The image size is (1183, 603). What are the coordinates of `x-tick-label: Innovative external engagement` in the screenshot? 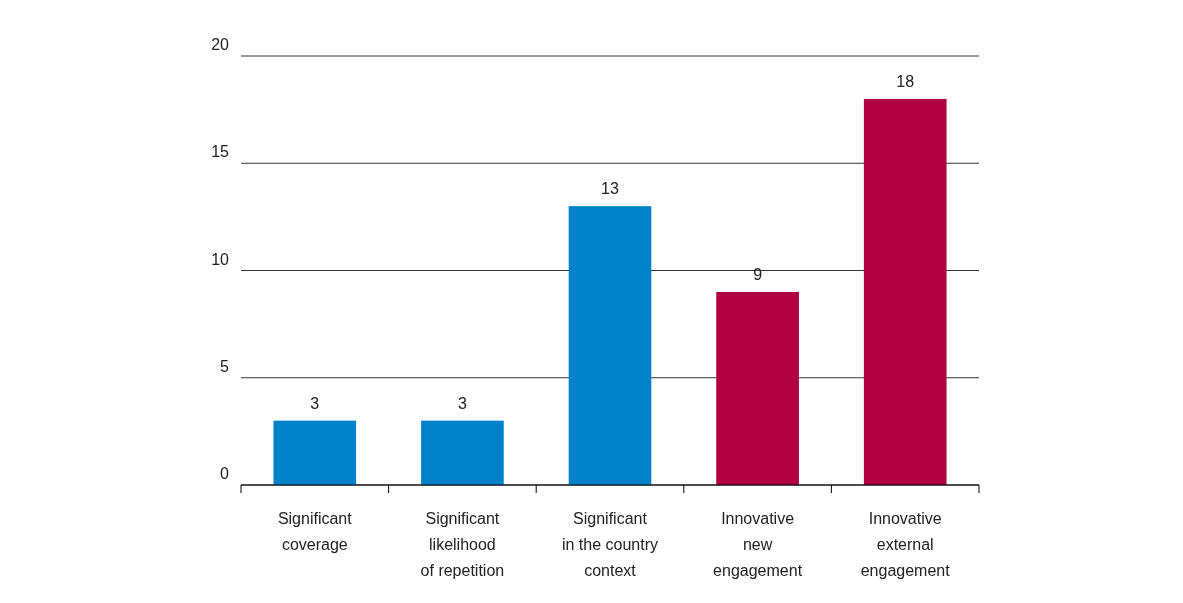 It's located at (905, 544).